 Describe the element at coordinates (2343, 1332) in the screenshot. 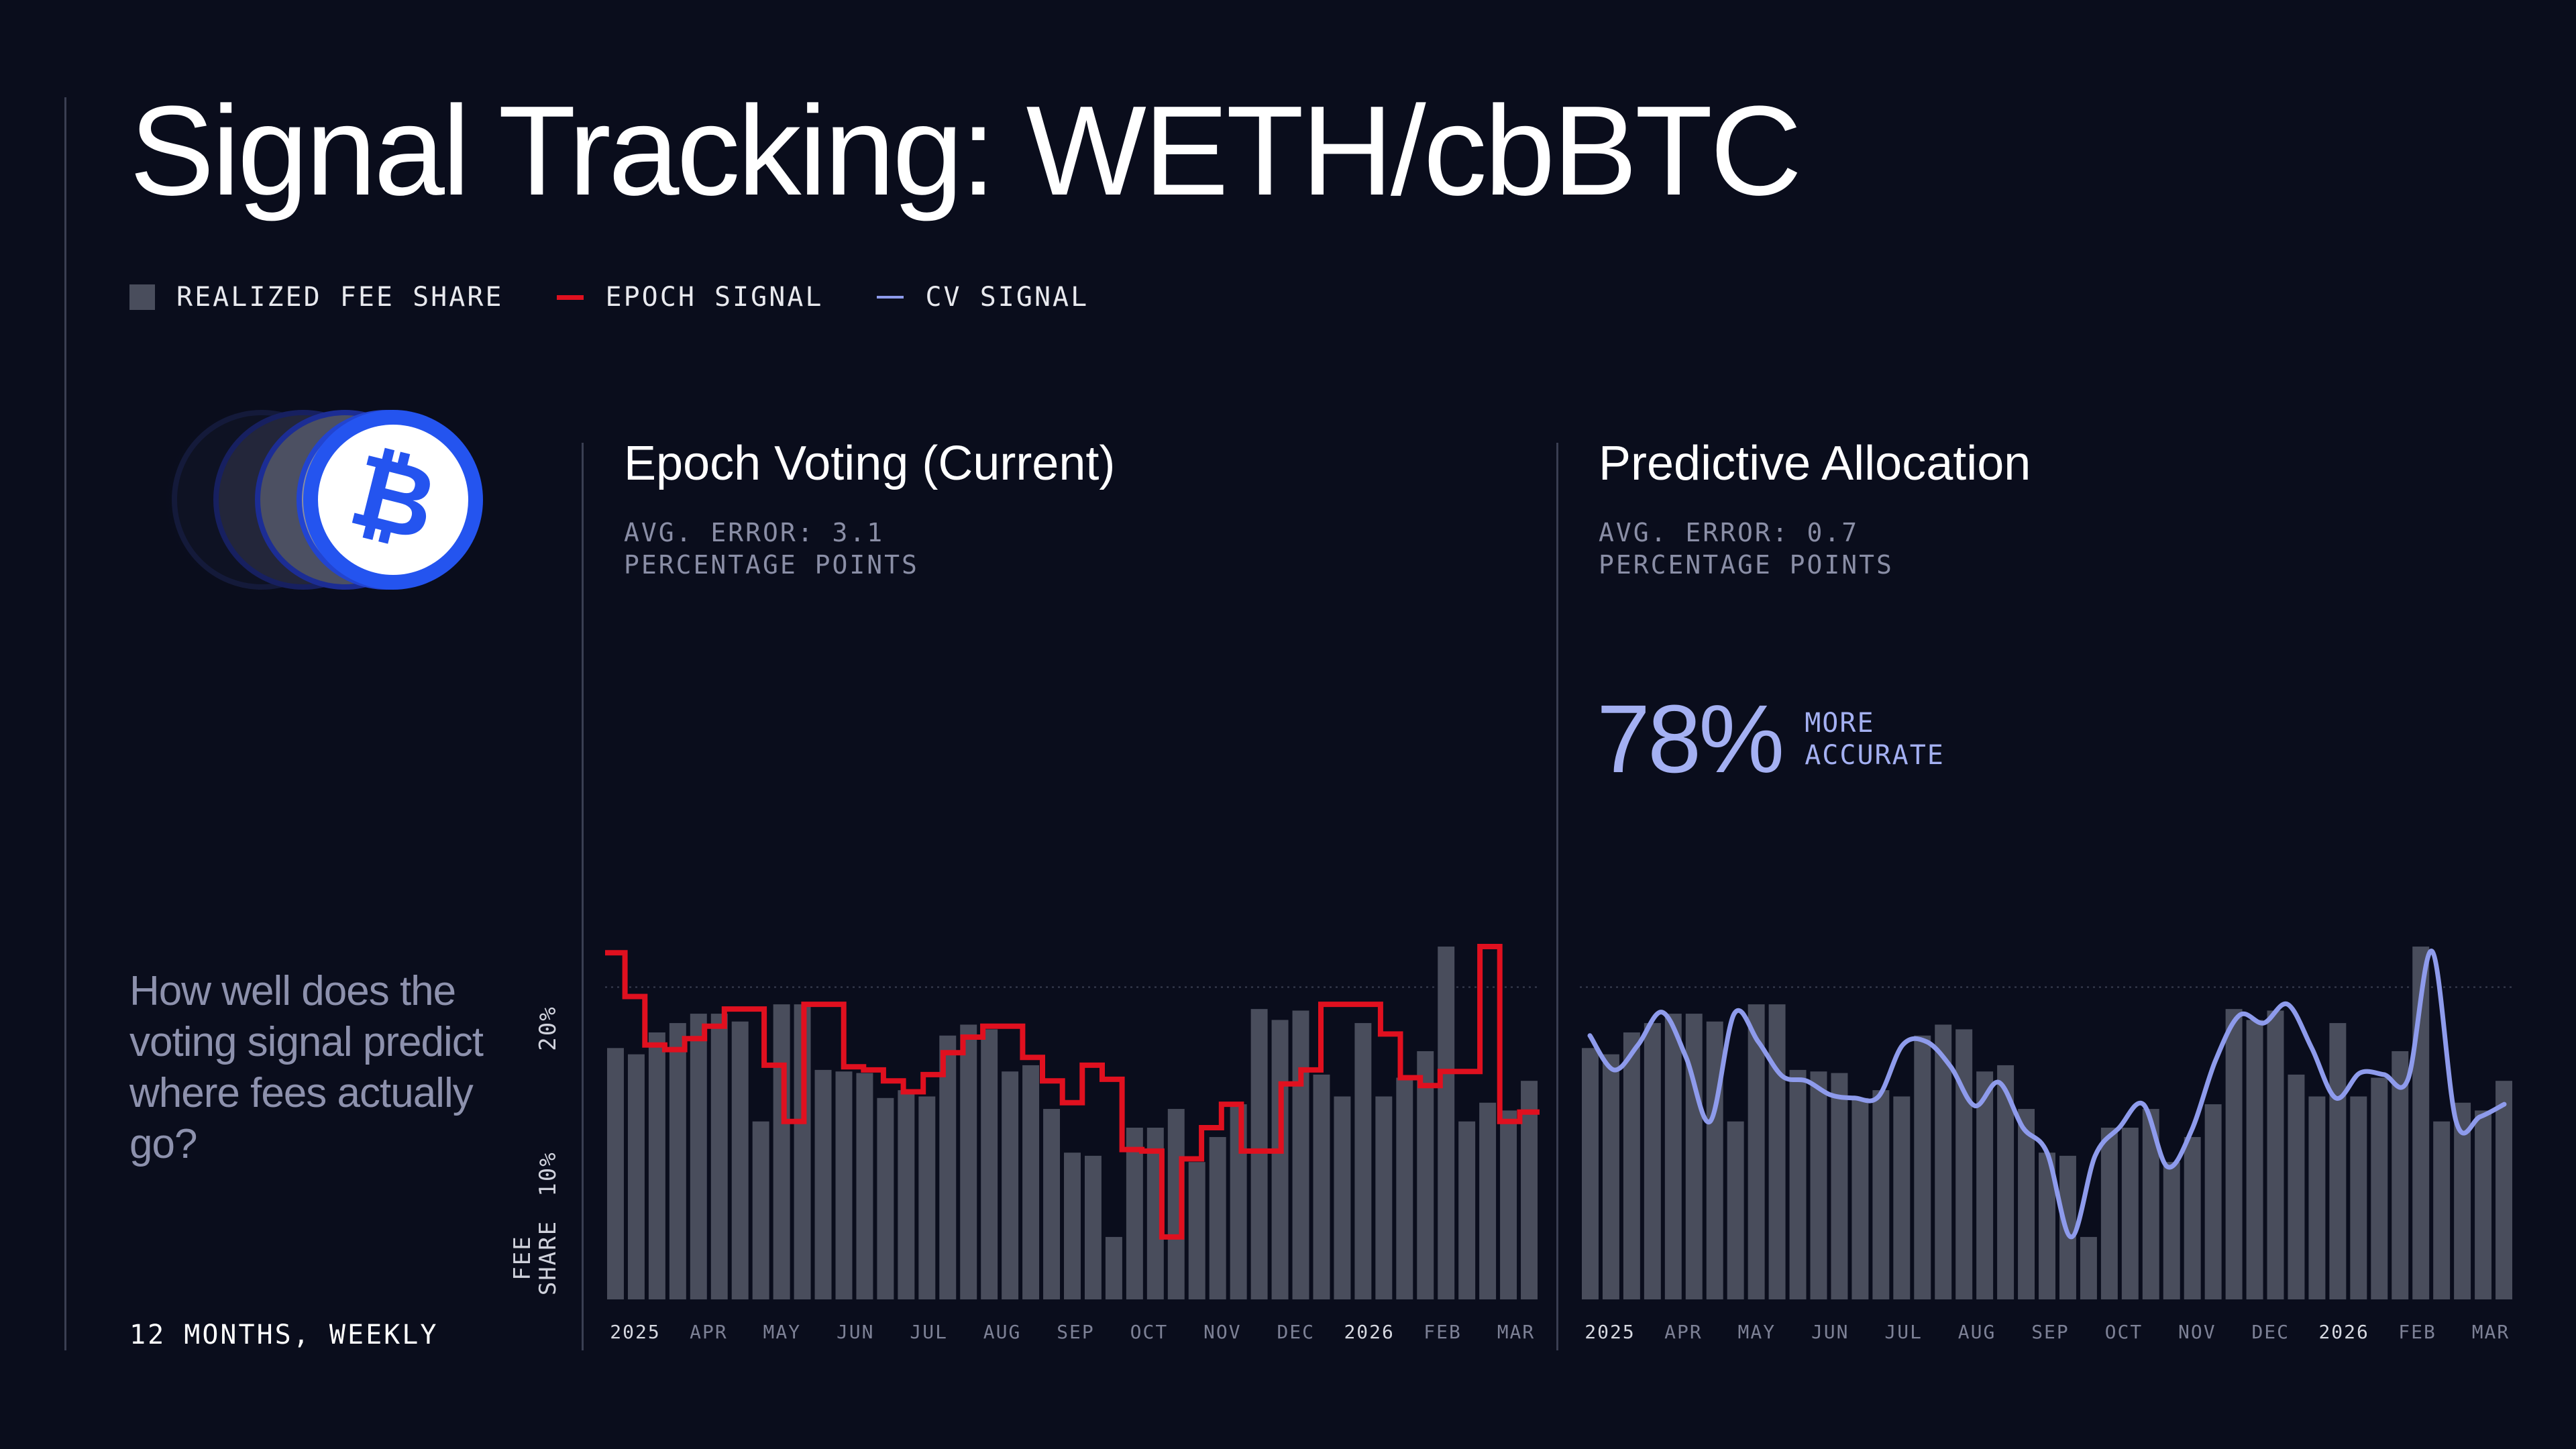

I see `x-tick-label: 2026` at that location.